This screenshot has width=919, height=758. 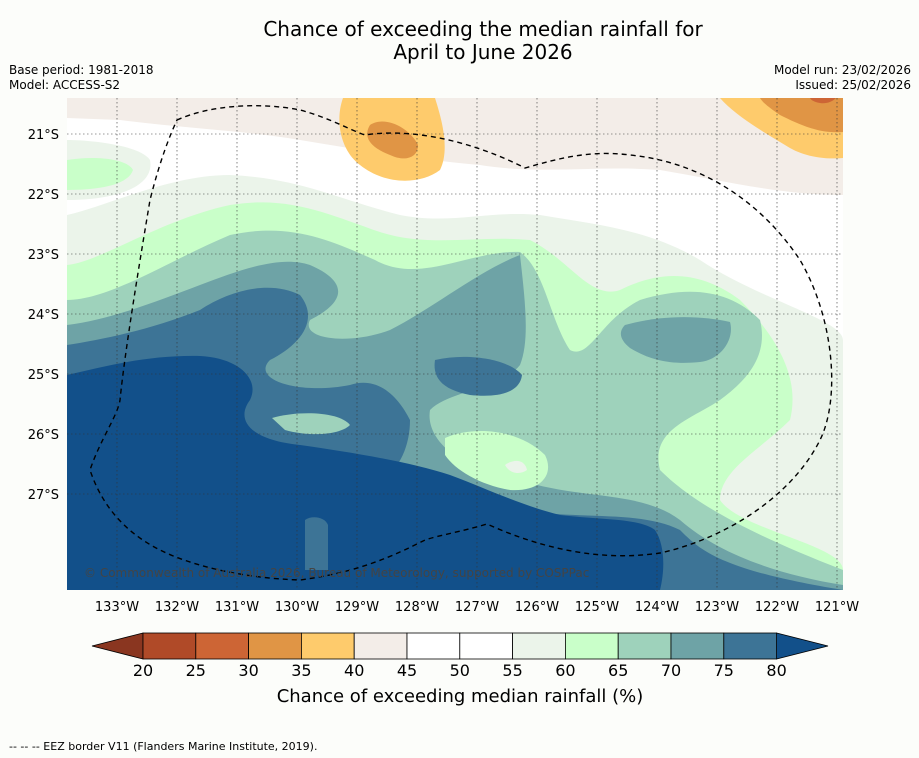 What do you see at coordinates (392, 140) in the screenshot?
I see `contour-band-30-35-north` at bounding box center [392, 140].